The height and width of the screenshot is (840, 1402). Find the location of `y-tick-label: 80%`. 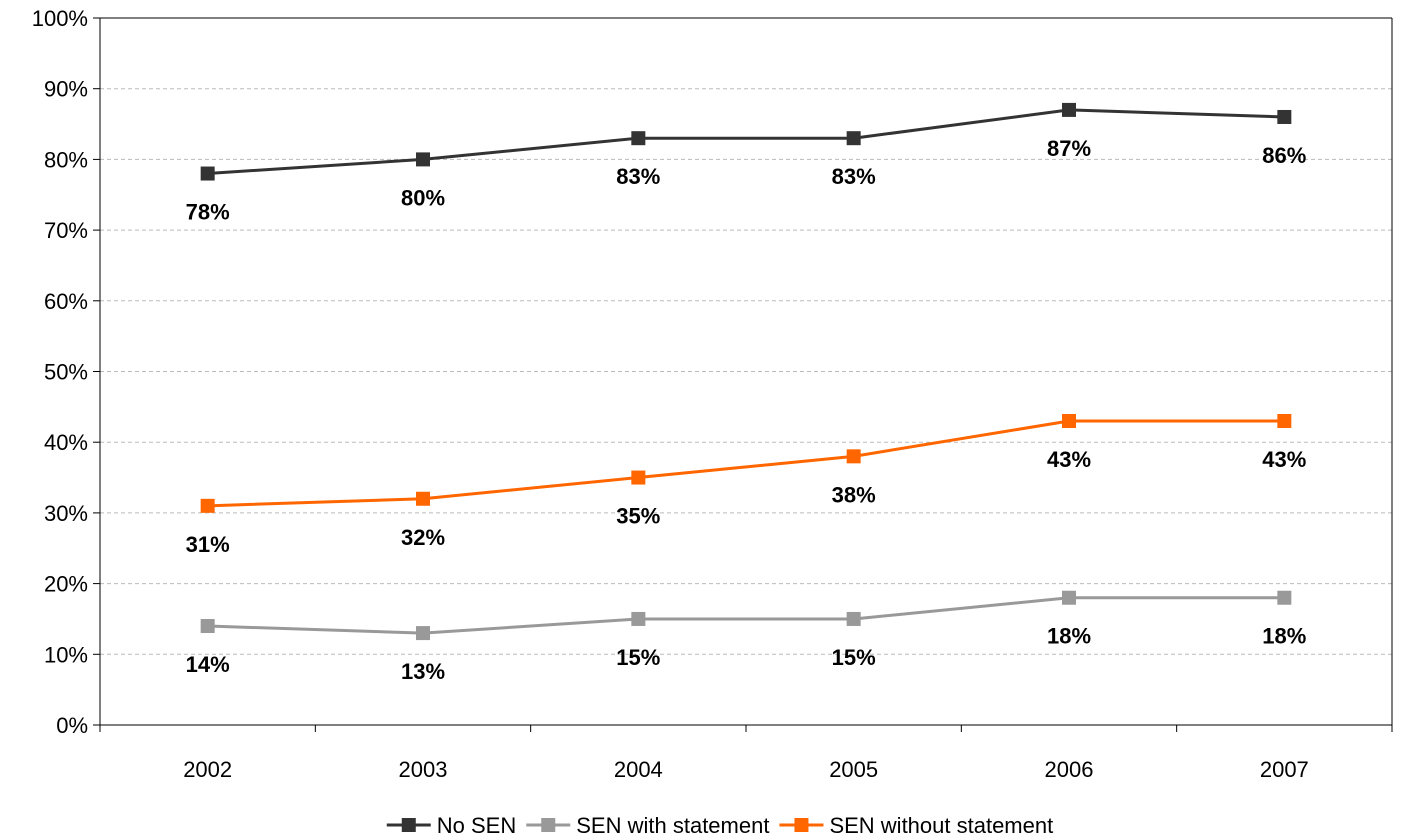

y-tick-label: 80% is located at coordinates (66, 159).